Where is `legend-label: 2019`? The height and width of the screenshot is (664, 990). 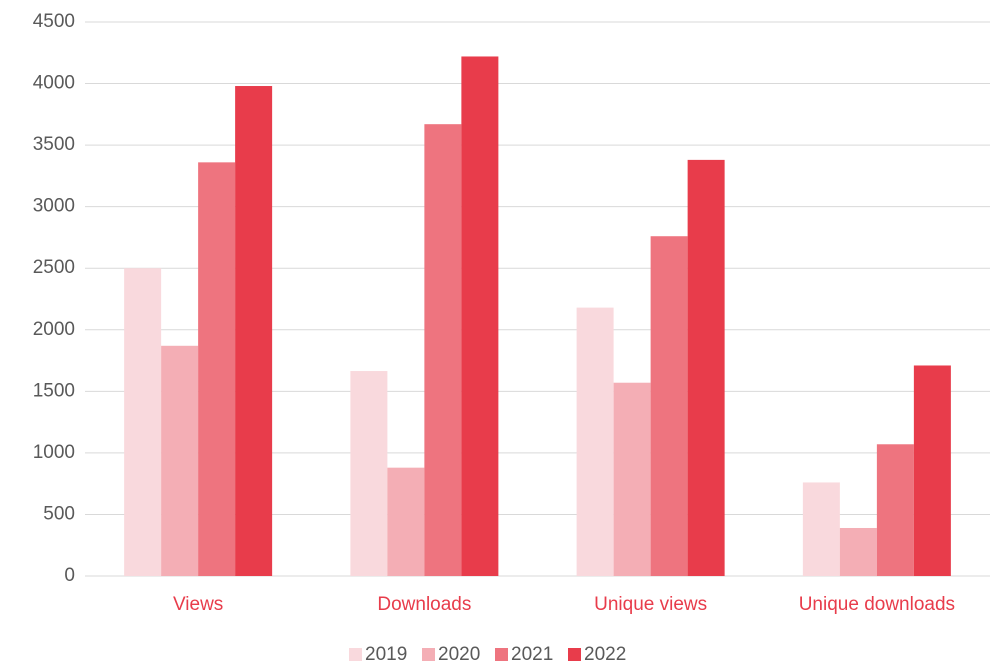 legend-label: 2019 is located at coordinates (386, 654).